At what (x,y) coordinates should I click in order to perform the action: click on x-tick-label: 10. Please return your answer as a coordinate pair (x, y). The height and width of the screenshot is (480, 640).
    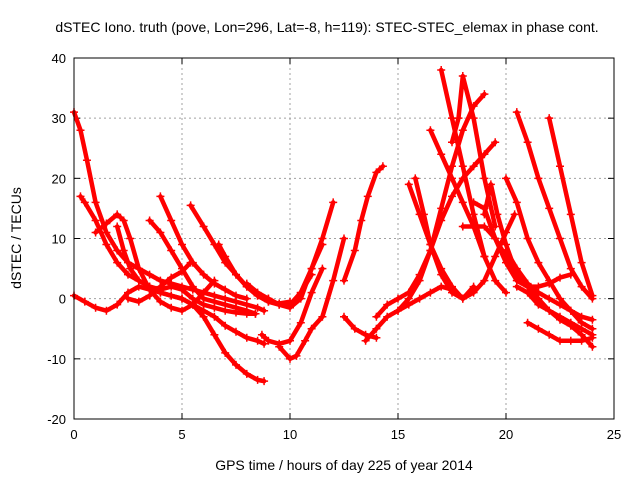
    Looking at the image, I should click on (290, 434).